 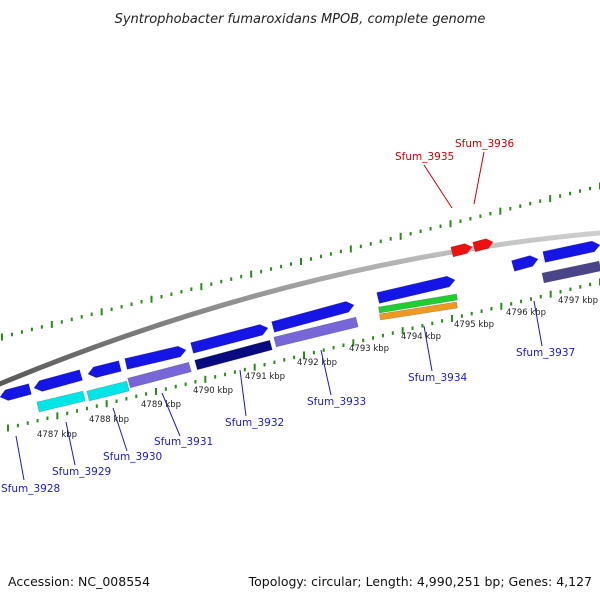 I want to click on scale-label: 4787 kbp, so click(x=57, y=435).